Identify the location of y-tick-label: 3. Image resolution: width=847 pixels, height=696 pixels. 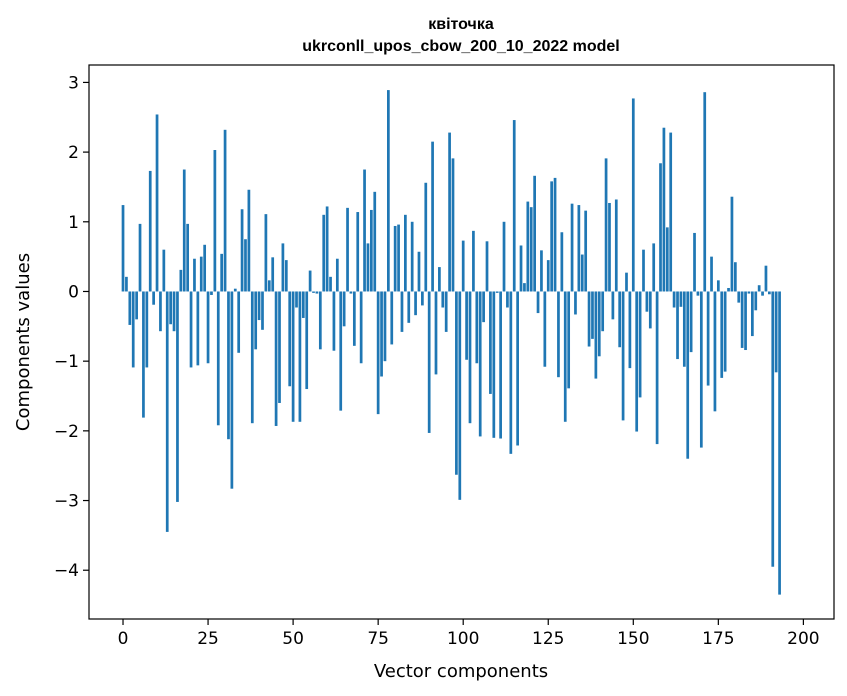
(73, 83).